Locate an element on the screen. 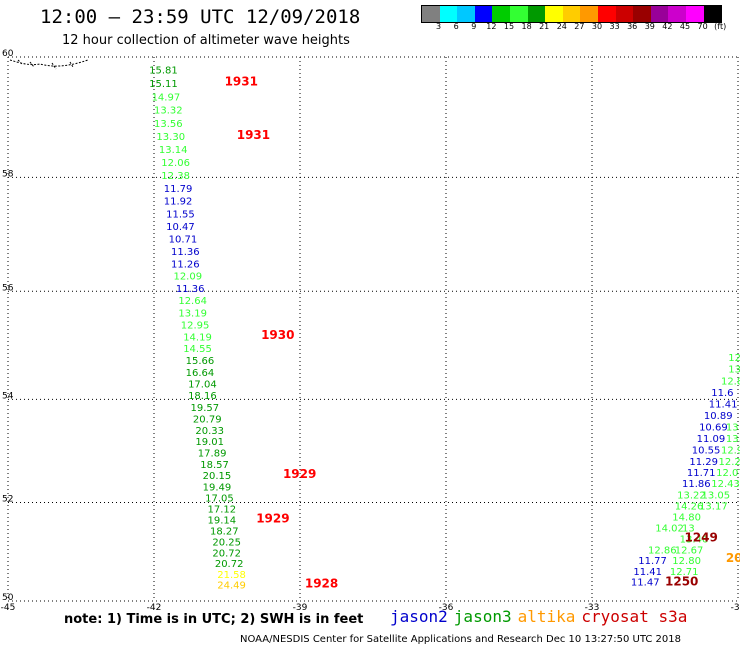 The height and width of the screenshot is (650, 740). legend-label: 9 is located at coordinates (474, 26).